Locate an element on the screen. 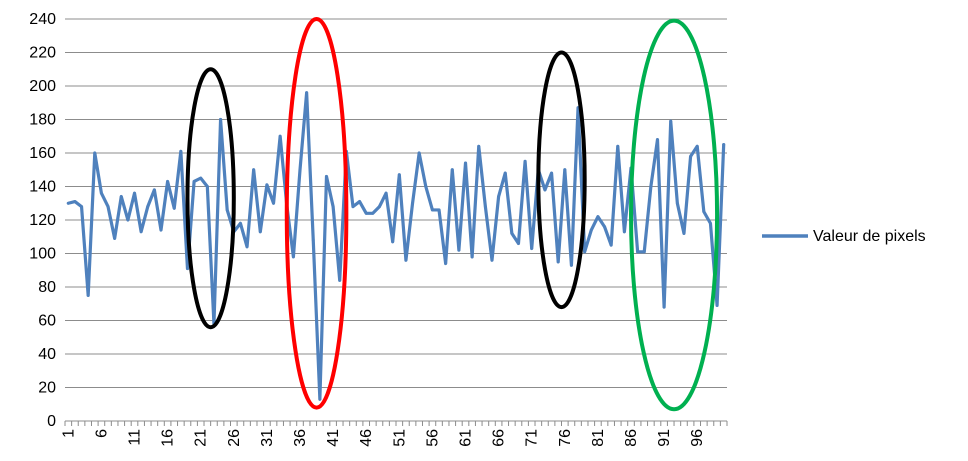 Image resolution: width=968 pixels, height=461 pixels. x-tick-label-71: 71 is located at coordinates (532, 438).